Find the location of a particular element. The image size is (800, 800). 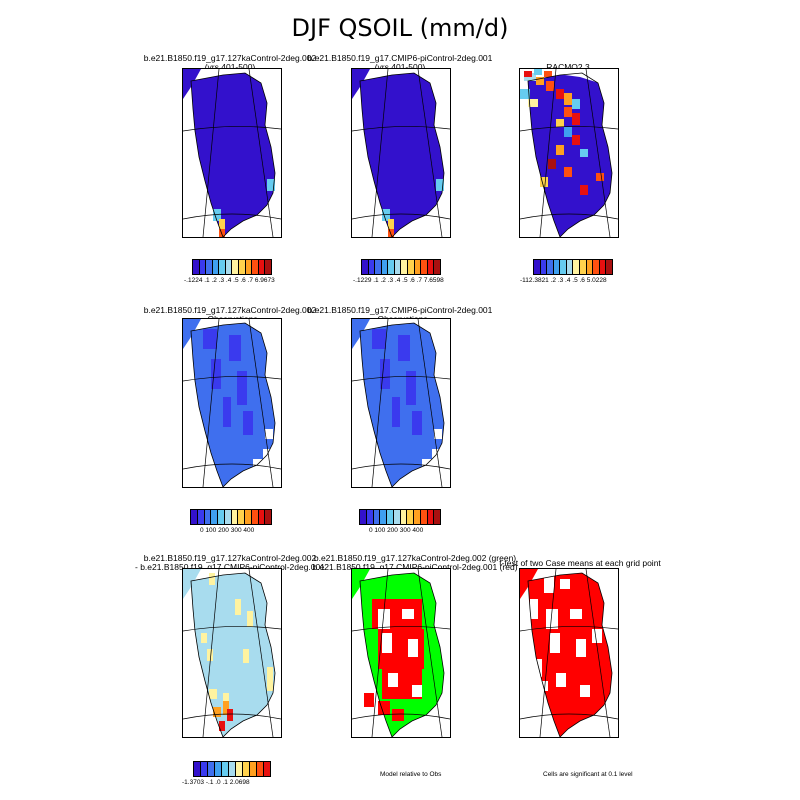

panel-3-title: RACMO2.3 is located at coordinates (568, 67).